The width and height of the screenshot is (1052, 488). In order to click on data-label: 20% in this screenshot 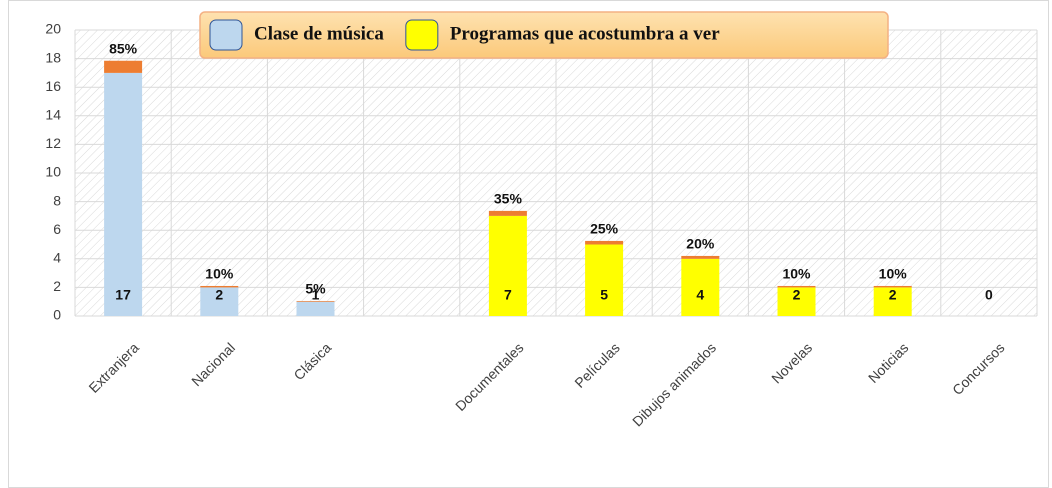, I will do `click(700, 244)`.